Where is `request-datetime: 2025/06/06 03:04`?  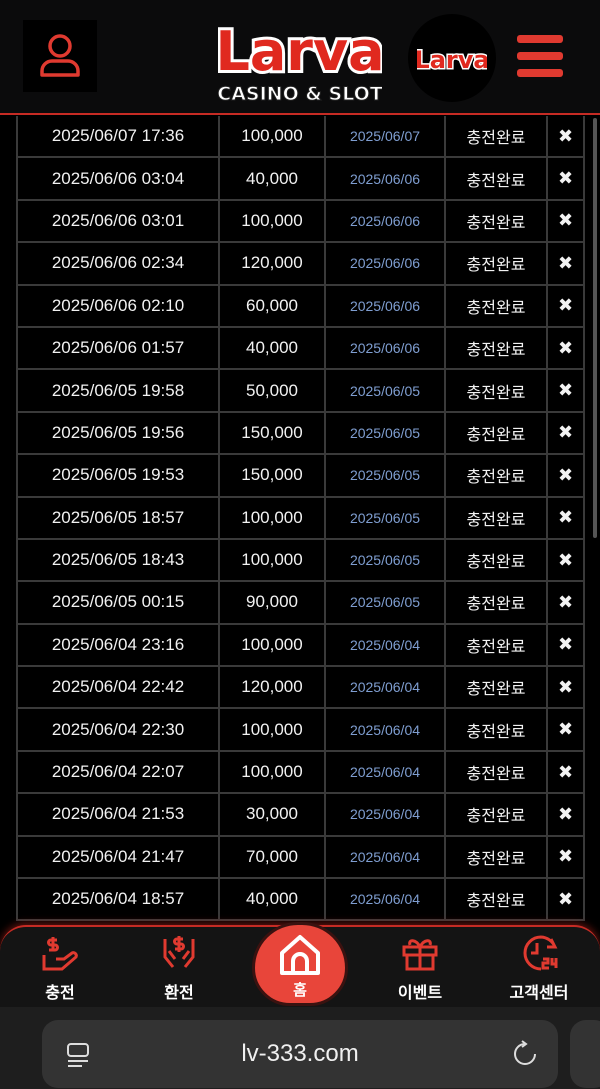 request-datetime: 2025/06/06 03:04 is located at coordinates (117, 178).